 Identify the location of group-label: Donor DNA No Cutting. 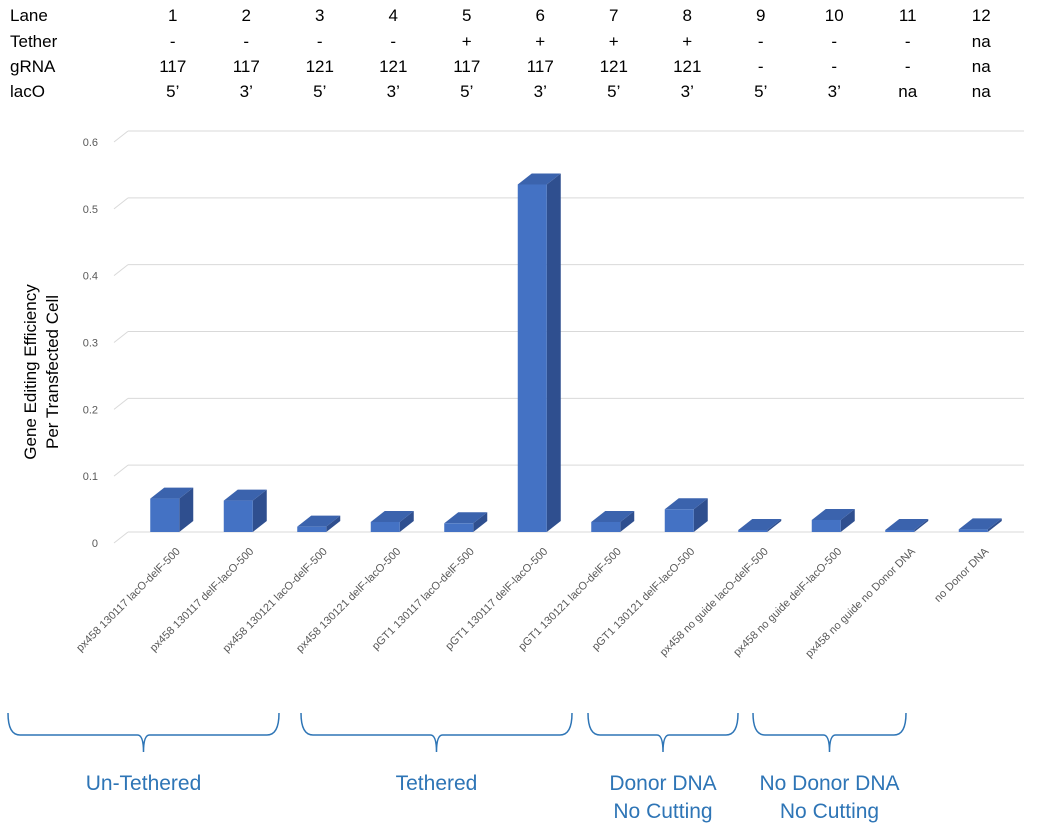
(662, 798).